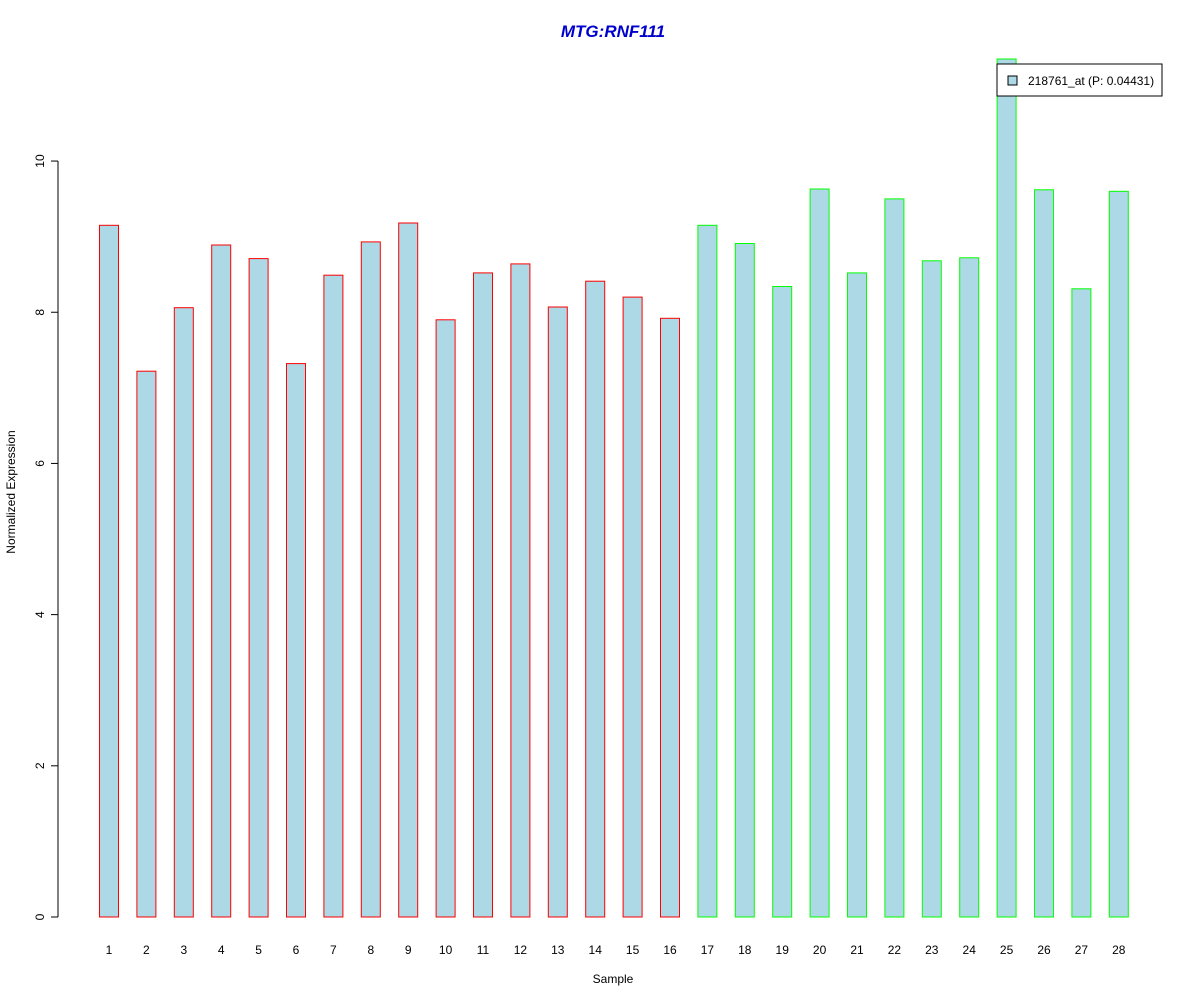 The width and height of the screenshot is (1200, 1000). What do you see at coordinates (183, 950) in the screenshot?
I see `x-tick-label: 3` at bounding box center [183, 950].